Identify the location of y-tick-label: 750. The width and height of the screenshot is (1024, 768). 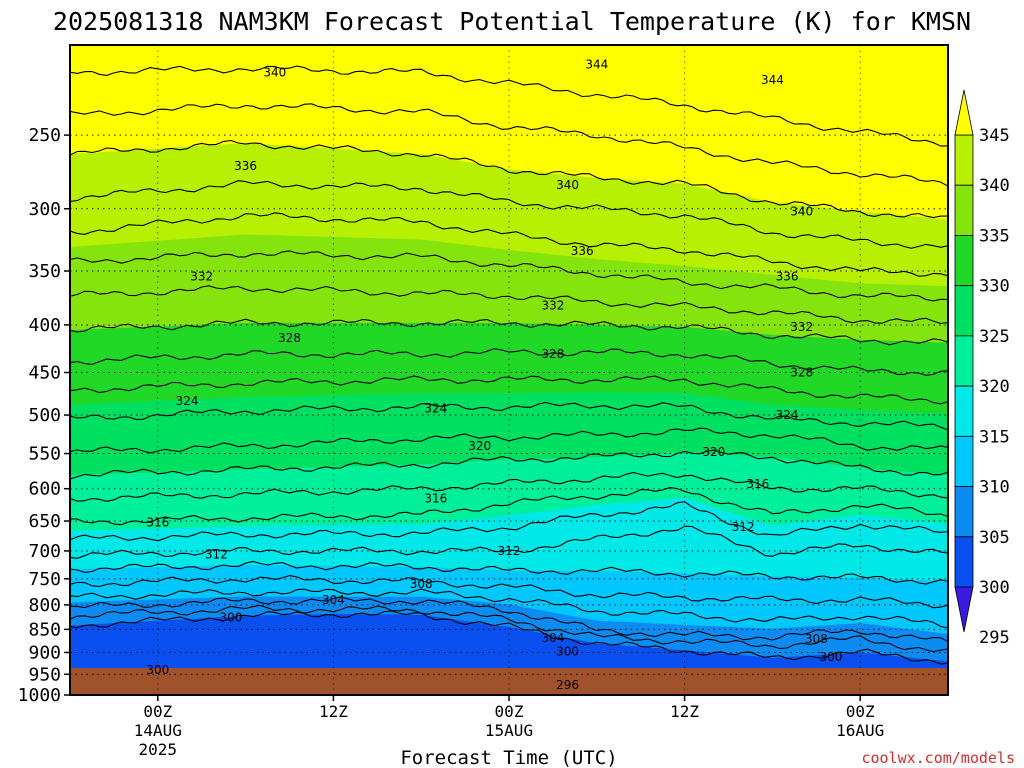
(44, 579).